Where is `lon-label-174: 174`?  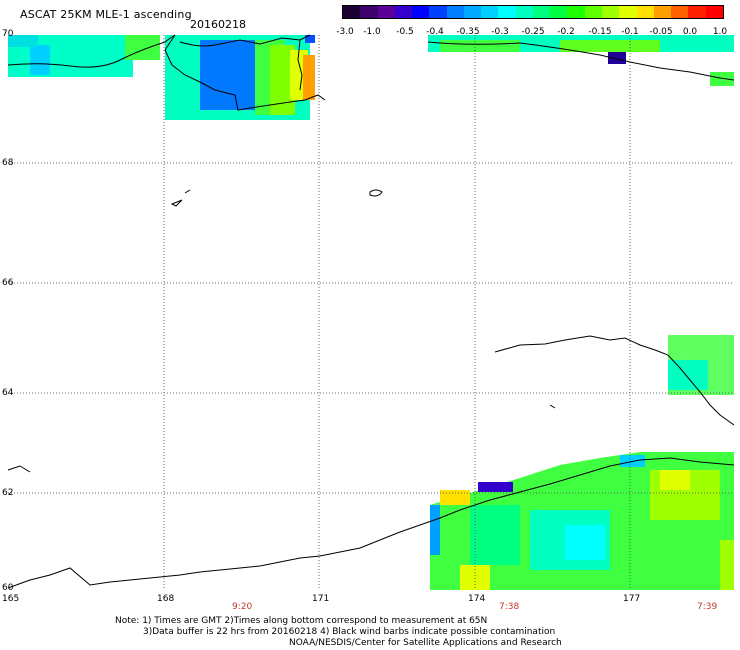 lon-label-174: 174 is located at coordinates (476, 599).